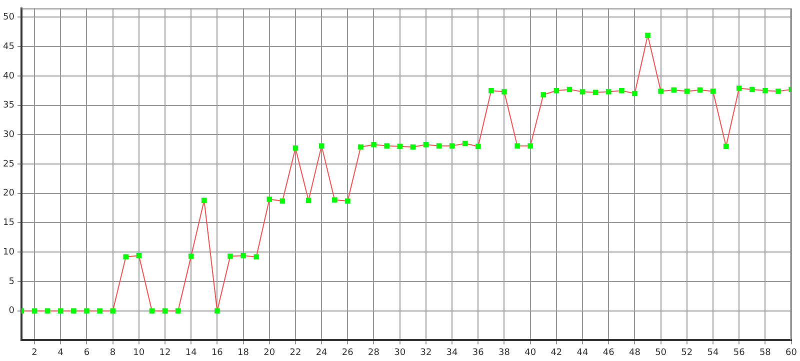  I want to click on x-tick-label: 46, so click(608, 353).